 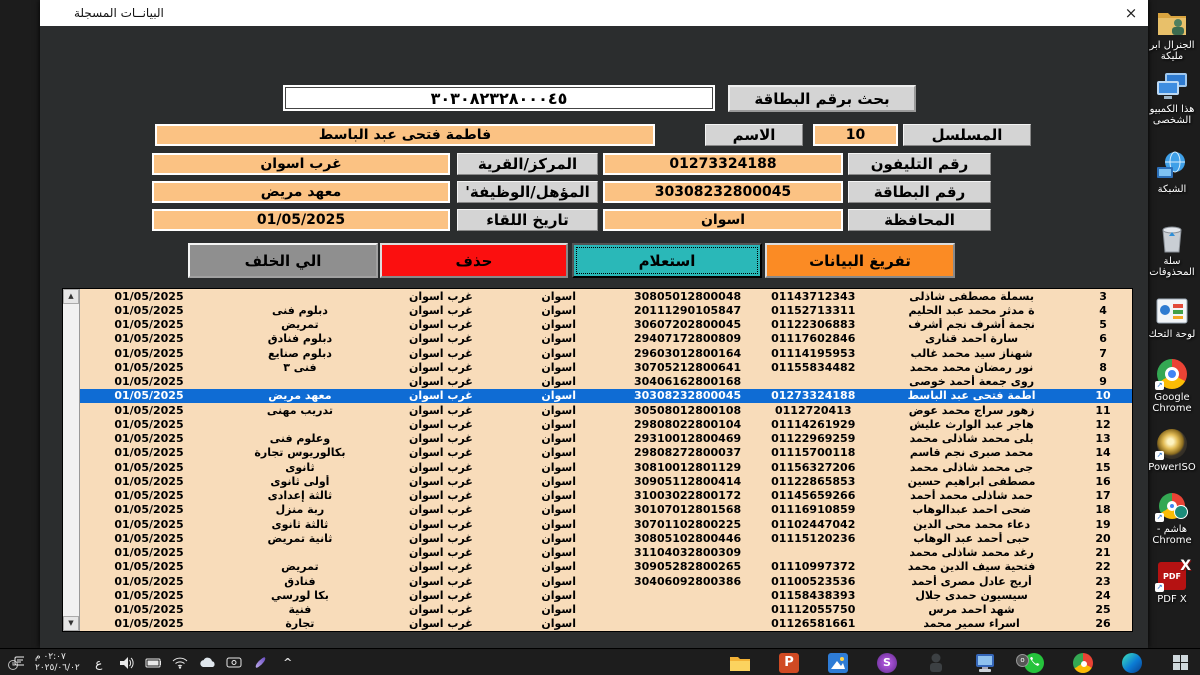 What do you see at coordinates (971, 439) in the screenshot?
I see `cell-name: بلى محمد شاذلى محمد` at bounding box center [971, 439].